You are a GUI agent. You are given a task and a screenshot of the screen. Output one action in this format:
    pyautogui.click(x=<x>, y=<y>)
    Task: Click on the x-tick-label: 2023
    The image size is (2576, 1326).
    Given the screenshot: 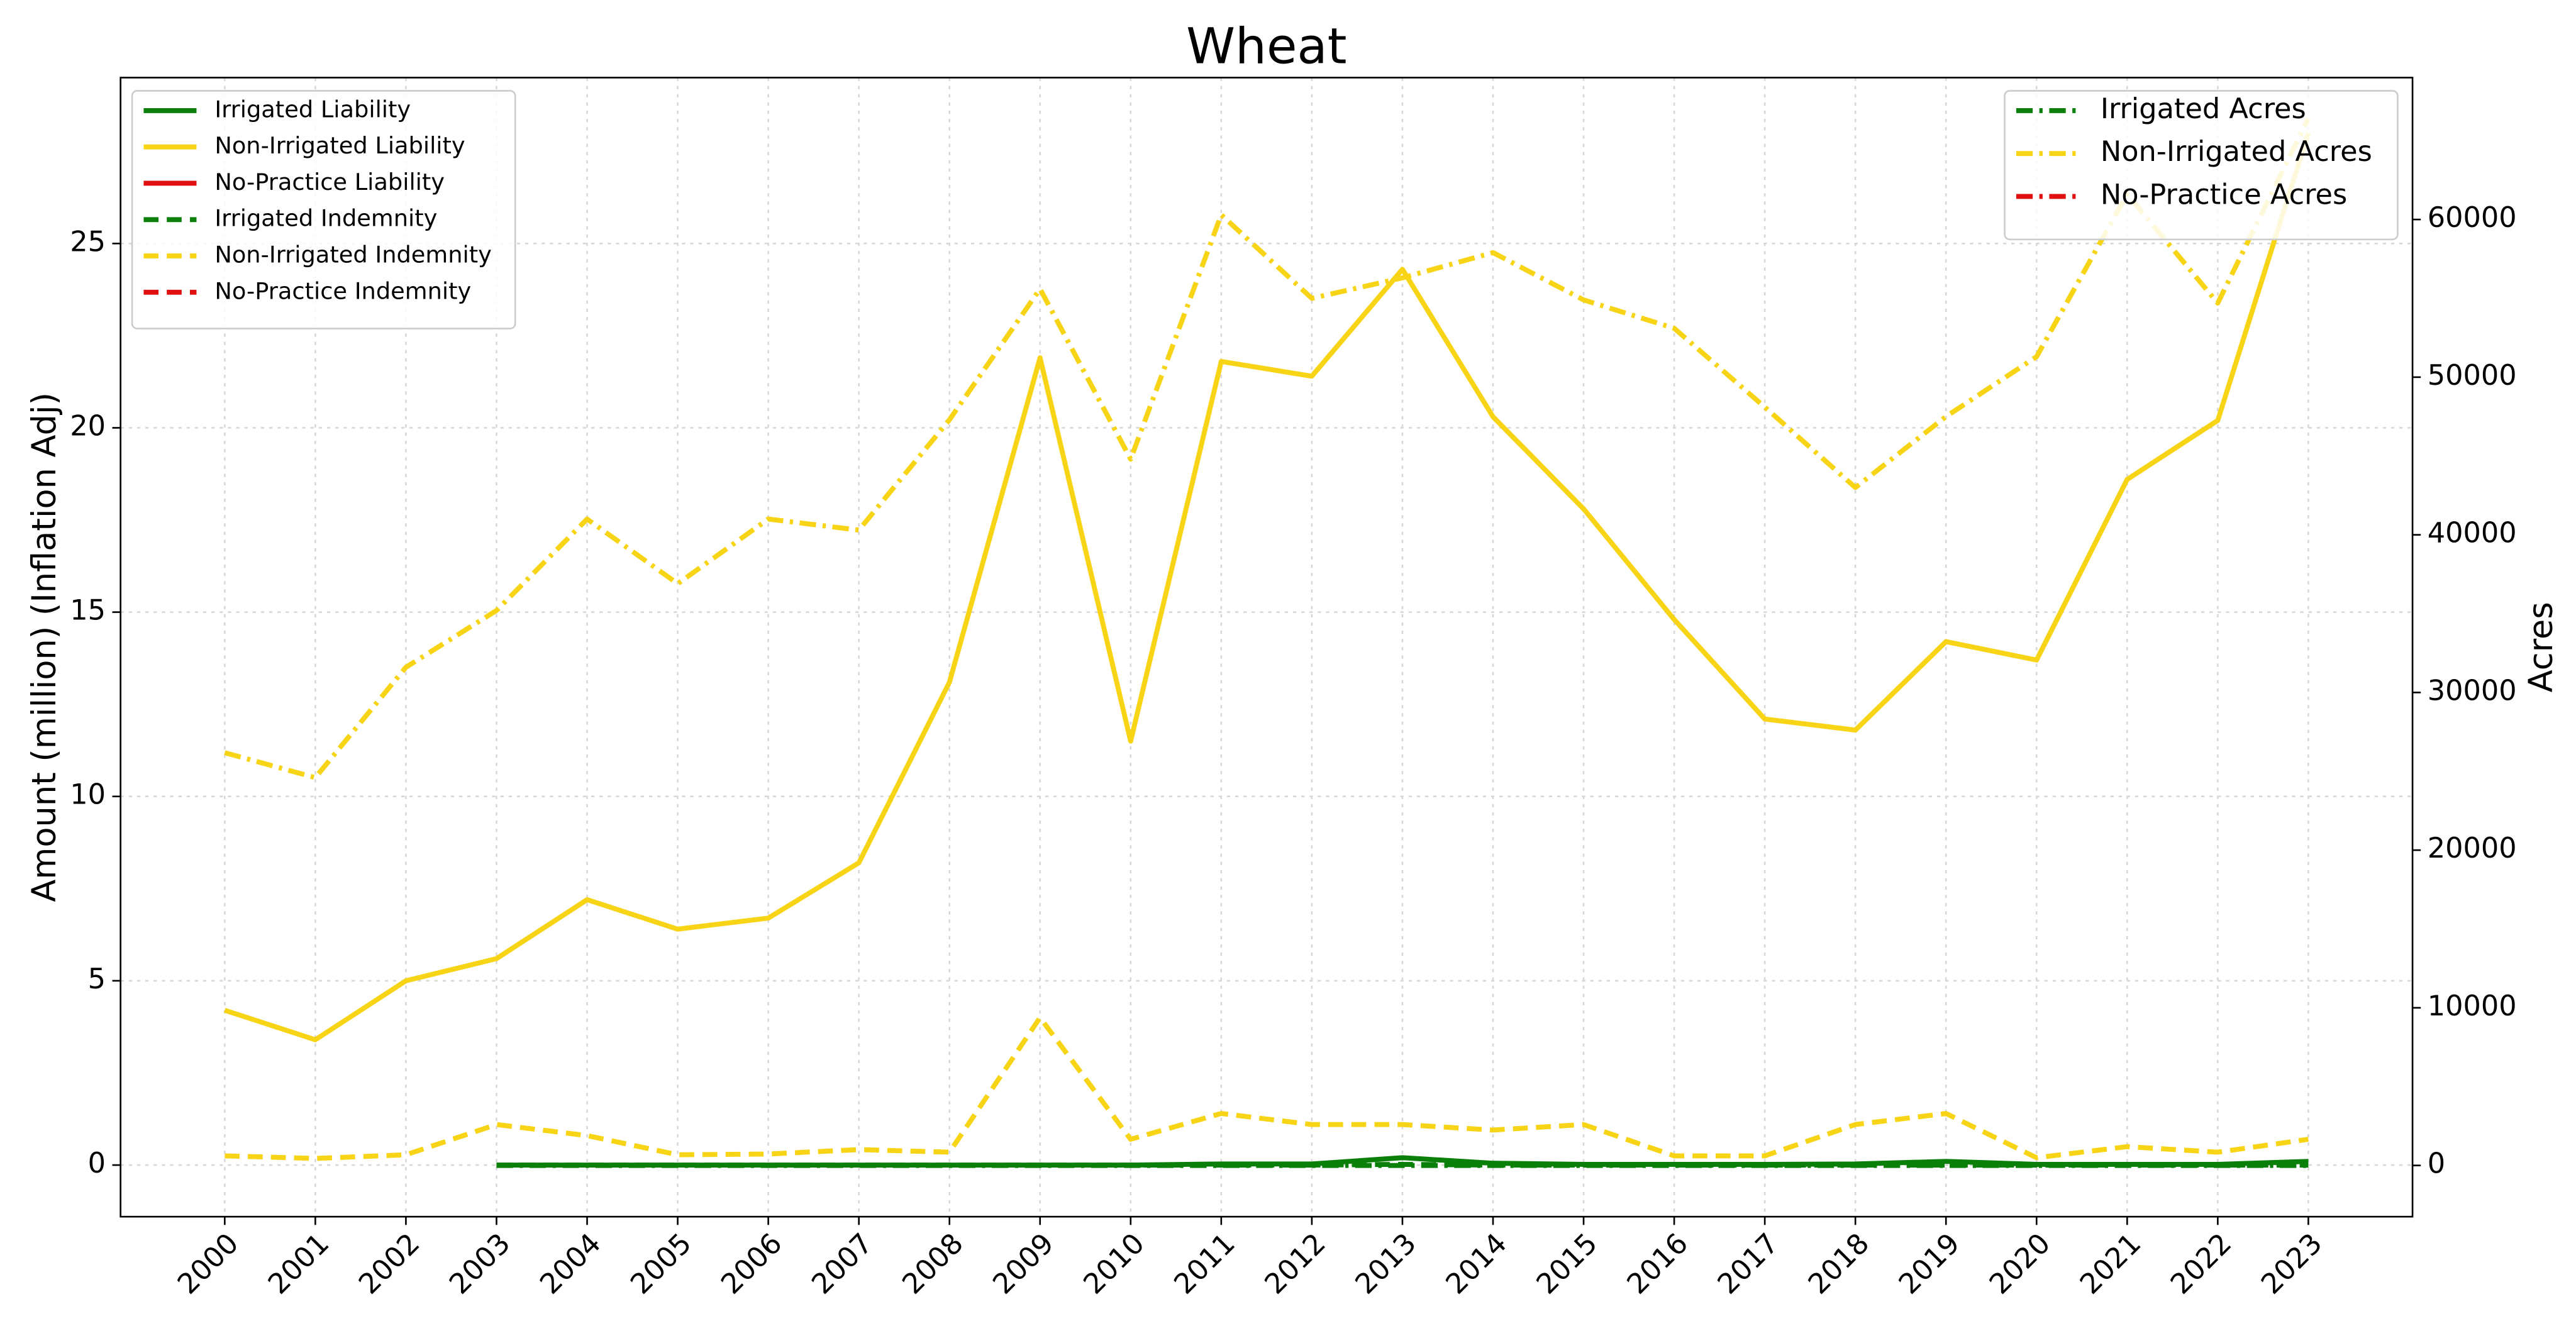 What is the action you would take?
    pyautogui.click(x=2291, y=1263)
    